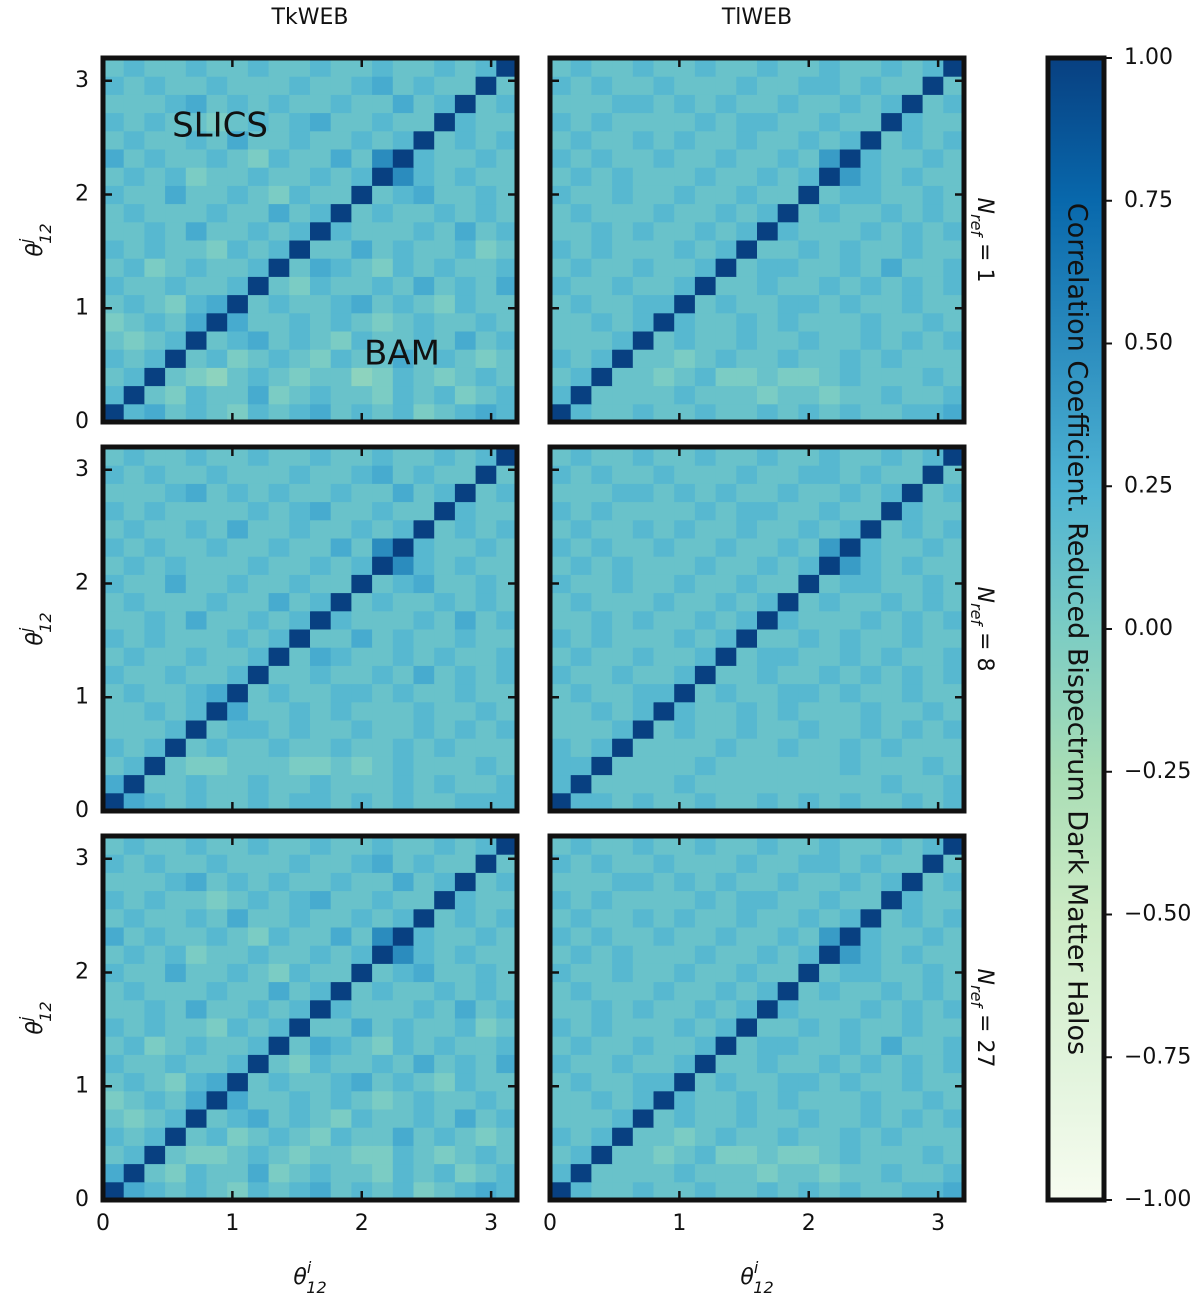 This screenshot has width=1200, height=1316. I want to click on label-sup: i, so click(309, 1267).